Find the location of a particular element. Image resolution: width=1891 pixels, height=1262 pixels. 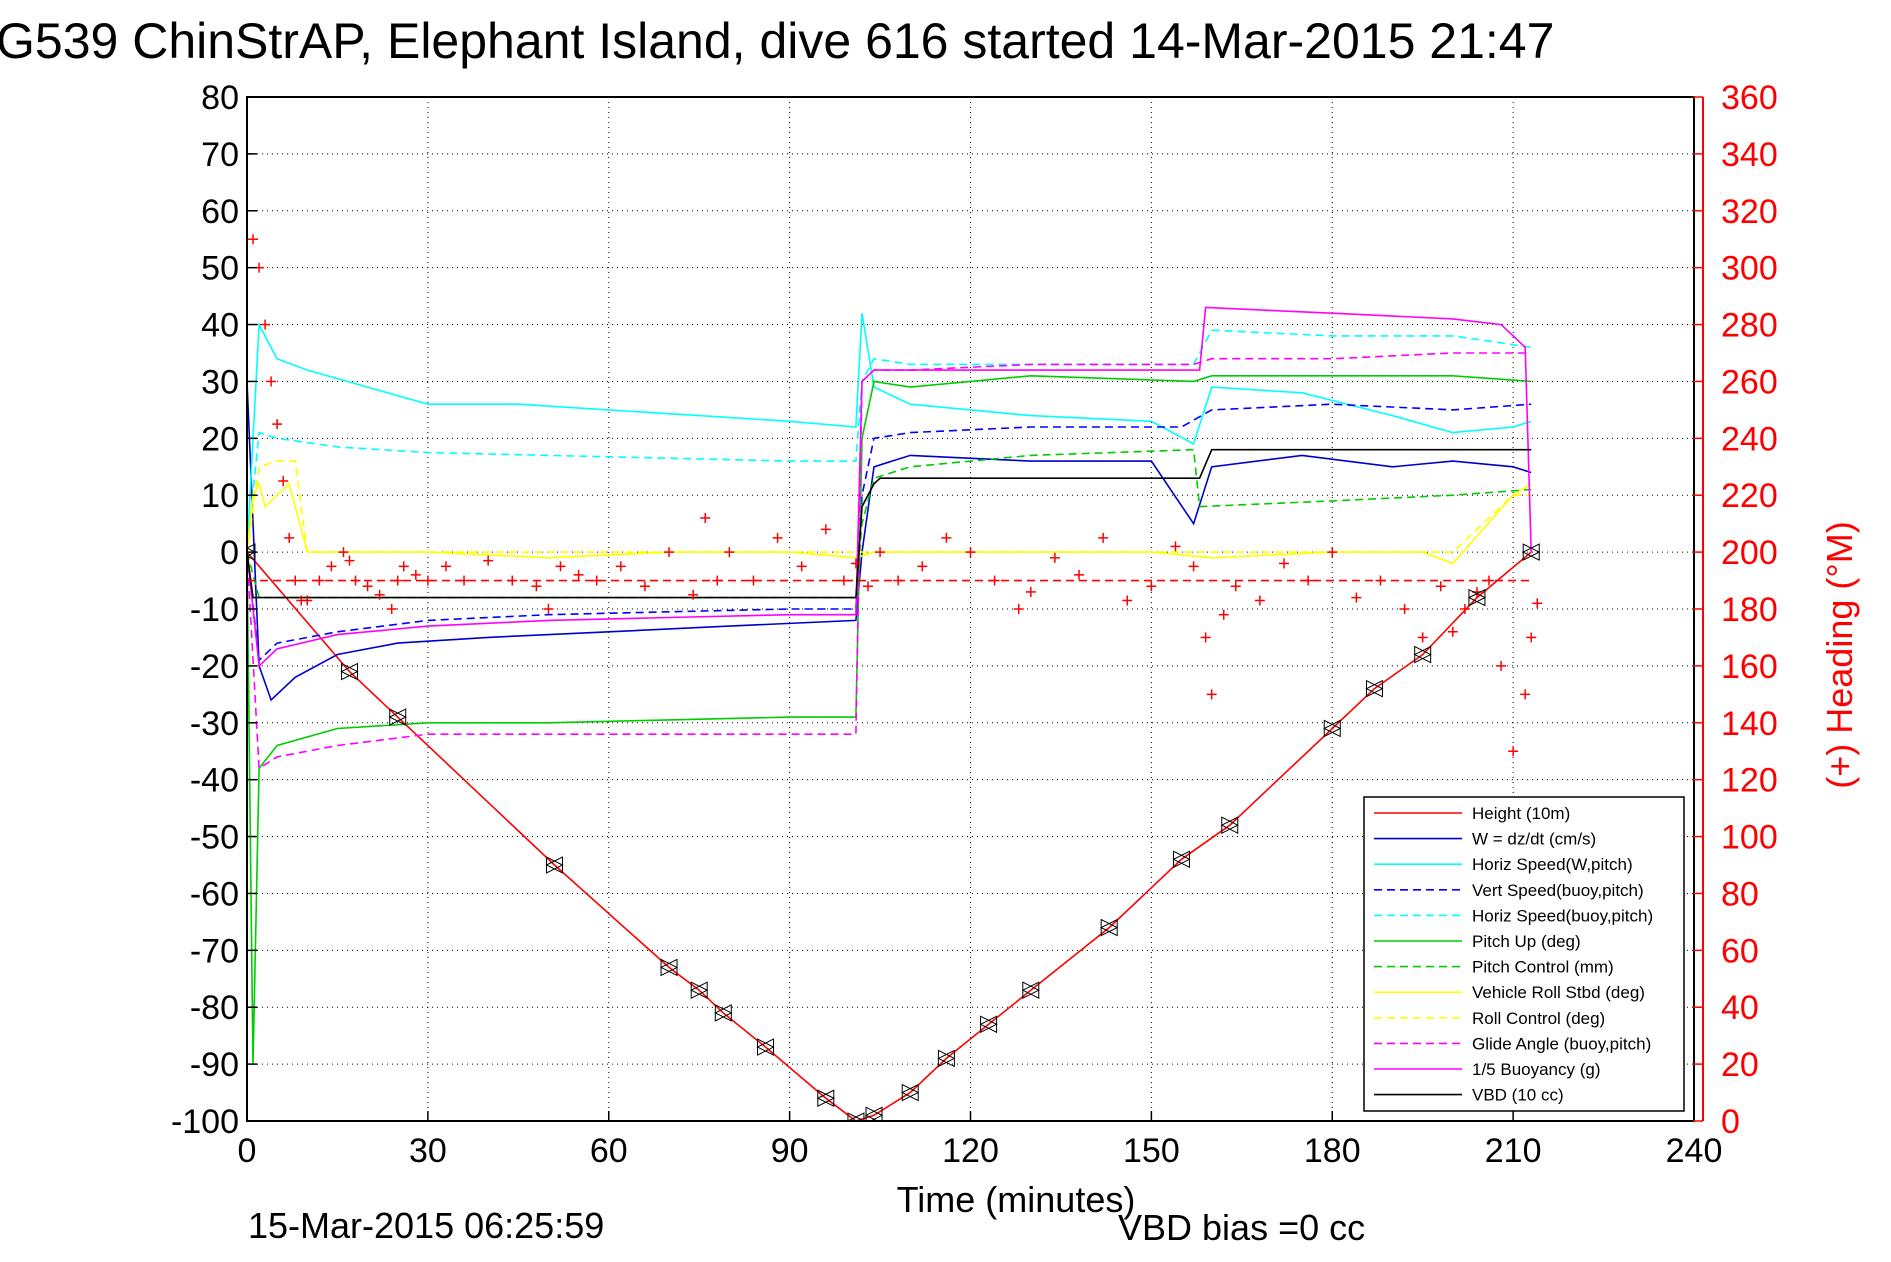

right-tick-label: 120 is located at coordinates (1749, 781).